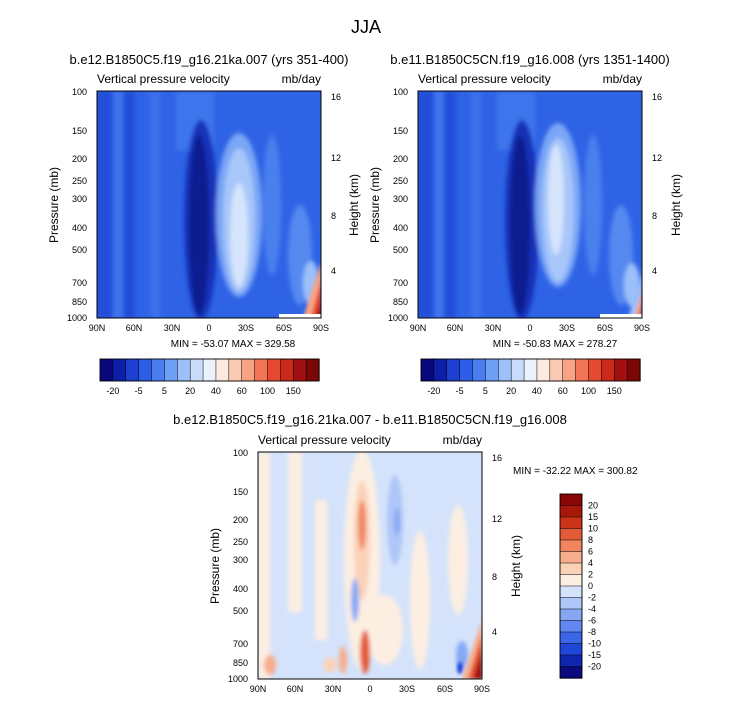  Describe the element at coordinates (79, 181) in the screenshot. I see `panel-1-y-tick: 250` at that location.